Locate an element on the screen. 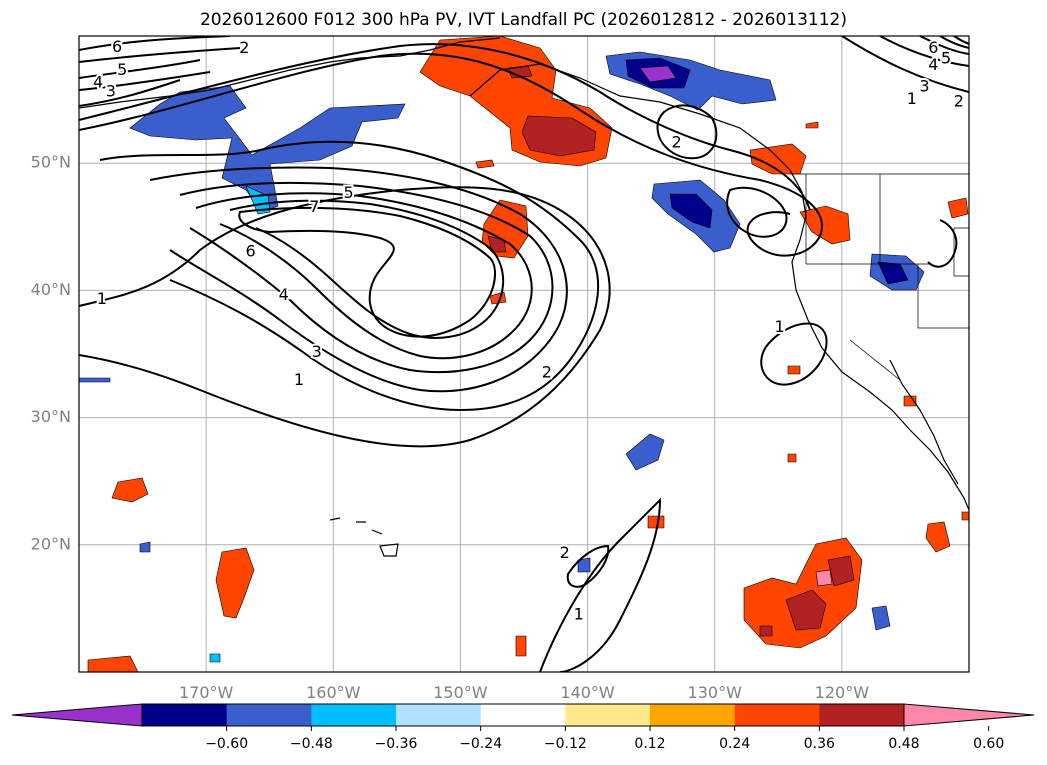  colorbar-tick-label: 0.24 is located at coordinates (734, 744).